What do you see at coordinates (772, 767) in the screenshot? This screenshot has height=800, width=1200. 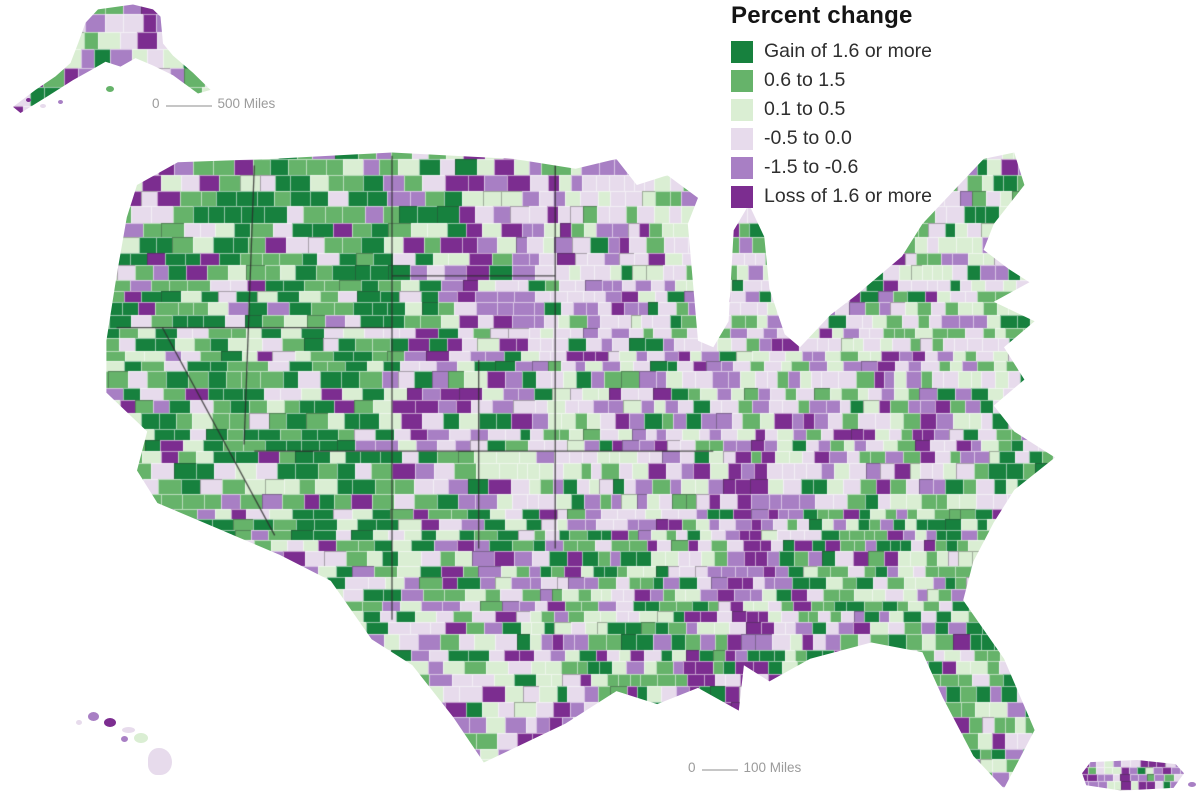 I see `scale-distance-label: 100 Miles` at bounding box center [772, 767].